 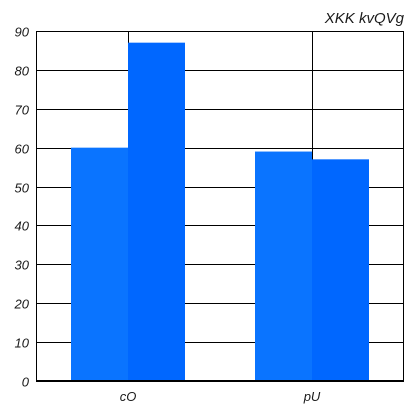 I want to click on y-tick-label: 20, so click(x=22, y=304).